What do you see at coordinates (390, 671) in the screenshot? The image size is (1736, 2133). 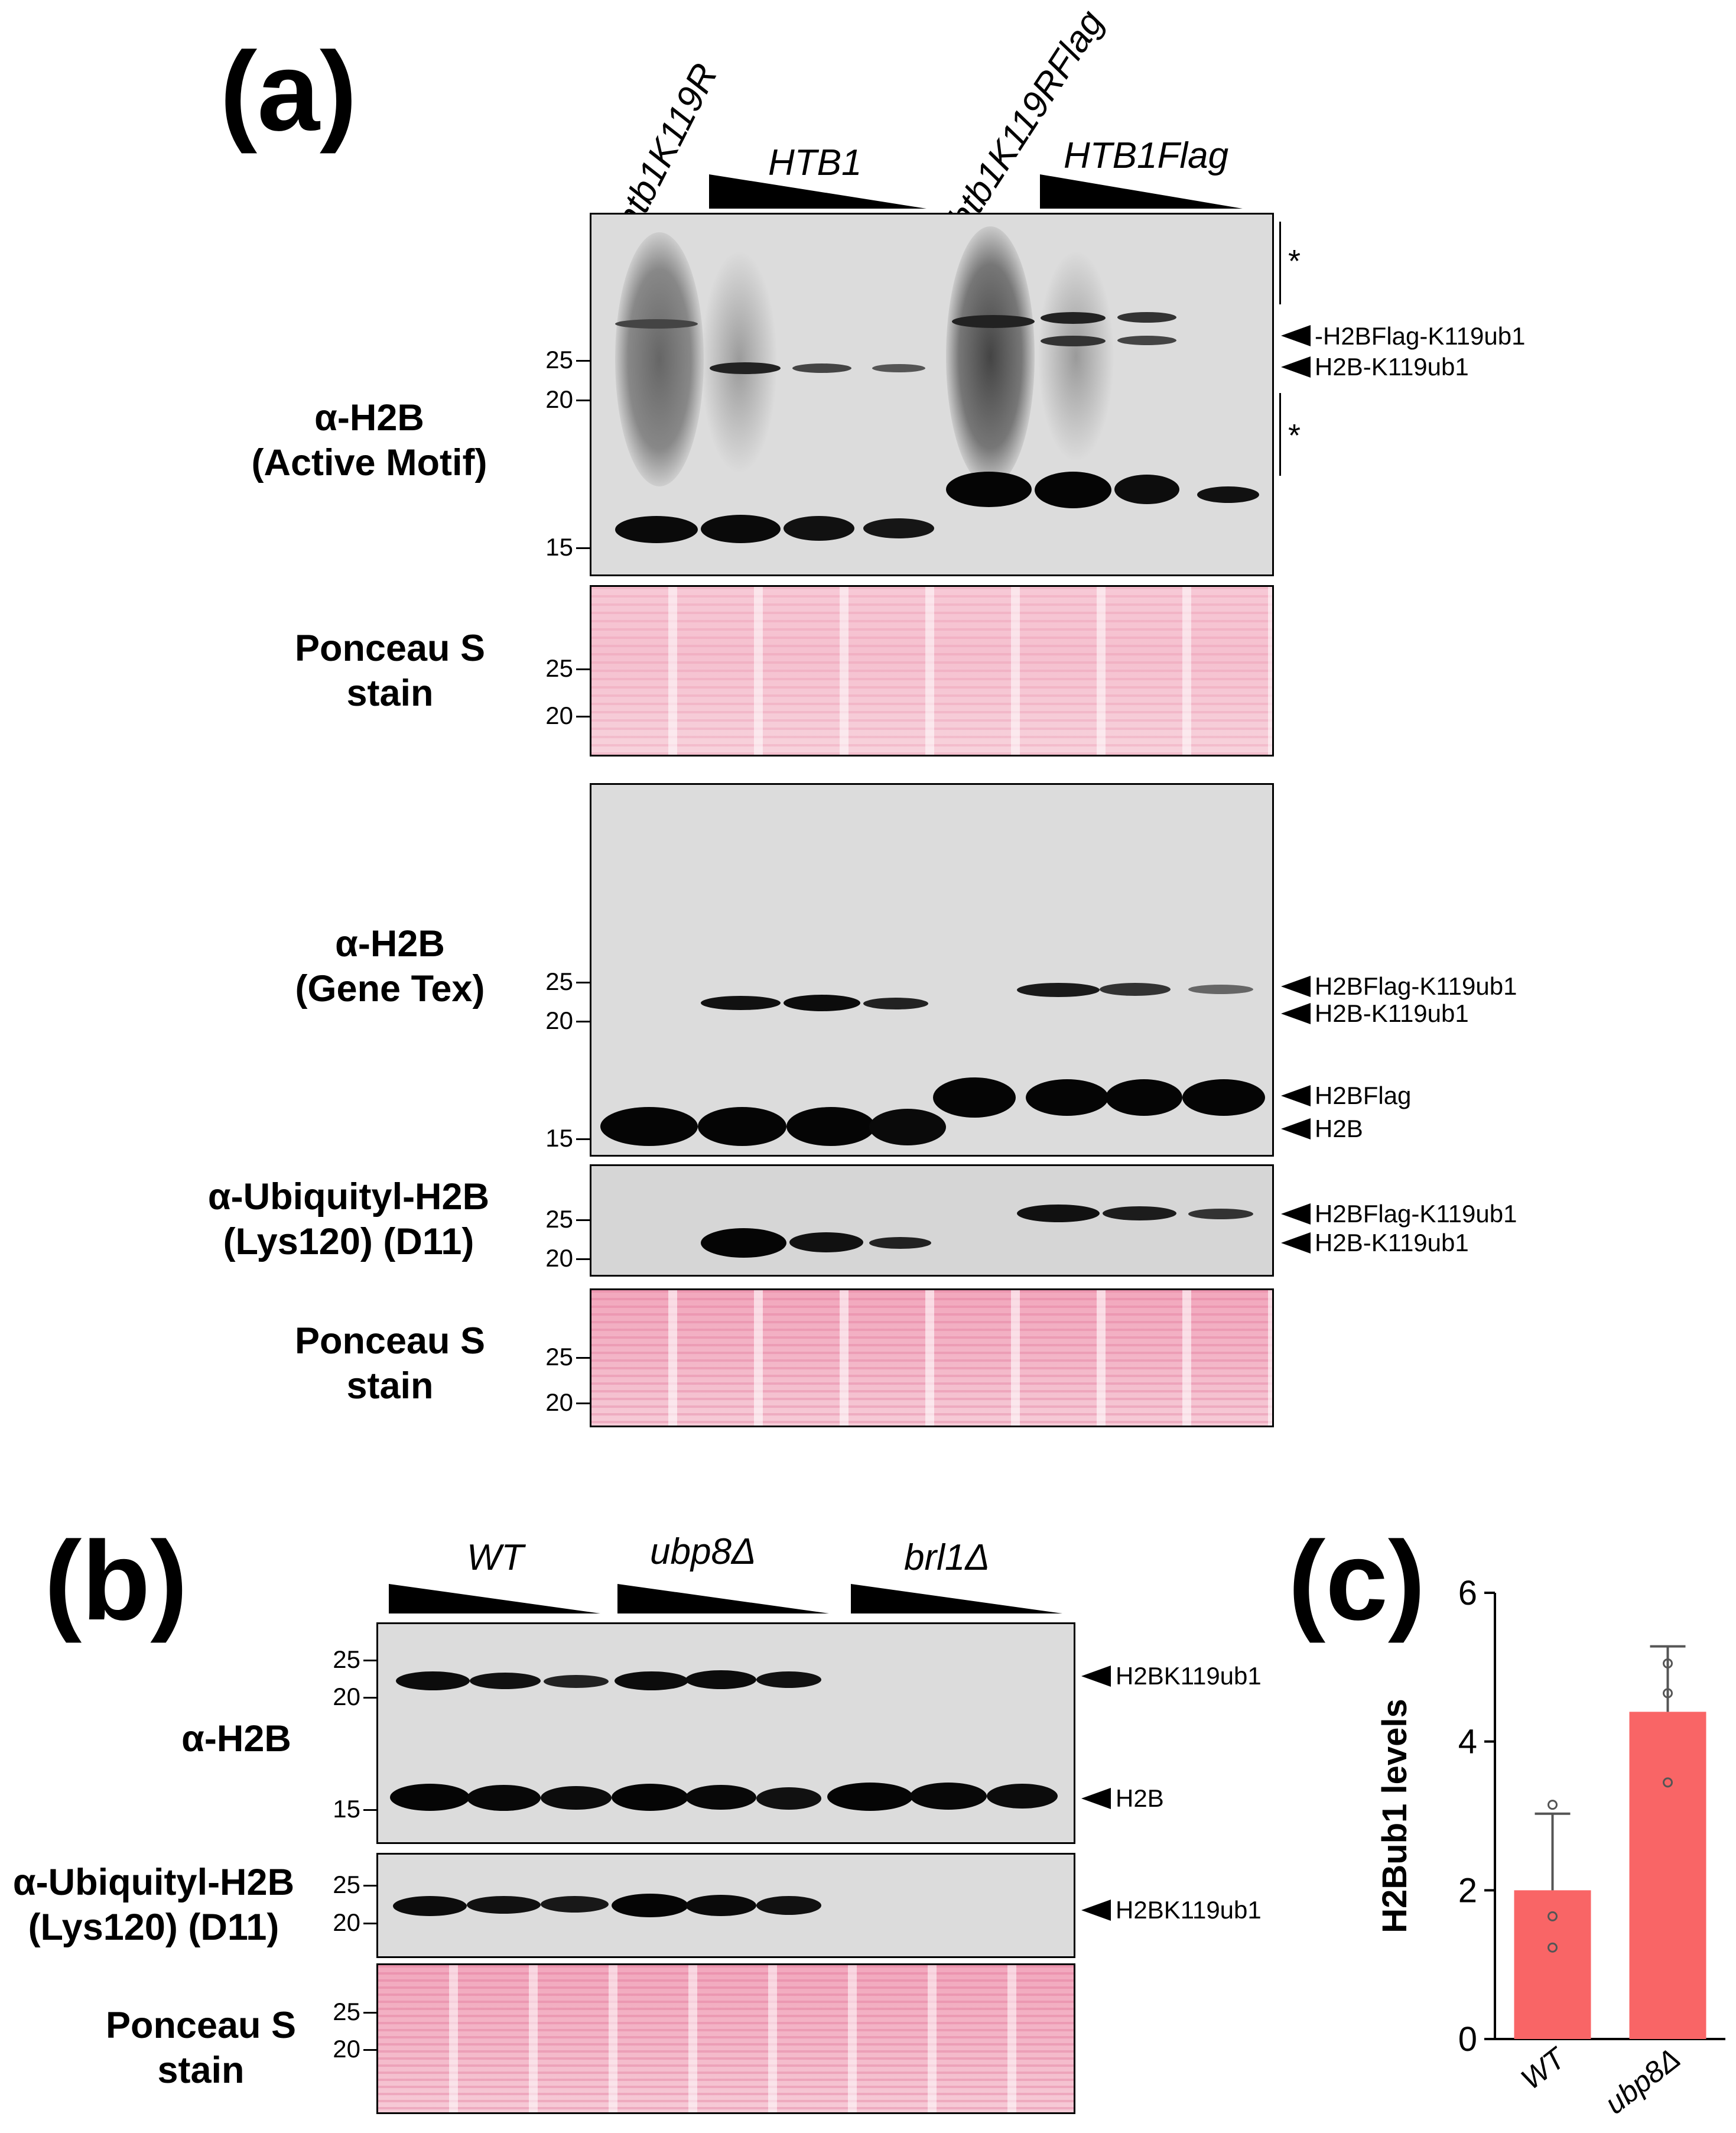 I see `ponceau1-label: Ponceau S stain` at bounding box center [390, 671].